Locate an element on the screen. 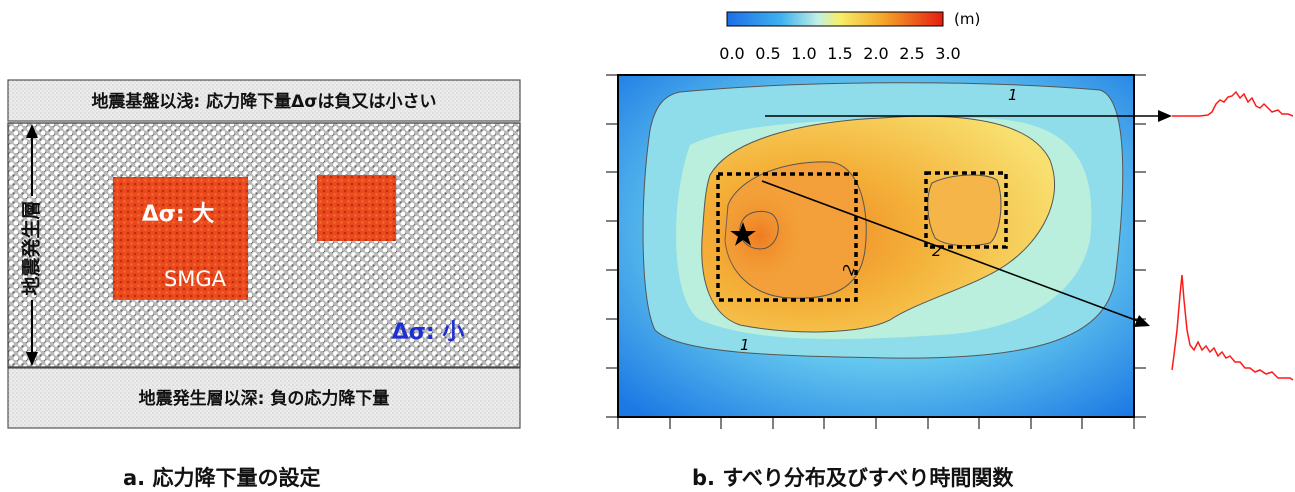  colorbar-tick: 3.0 is located at coordinates (947, 53).